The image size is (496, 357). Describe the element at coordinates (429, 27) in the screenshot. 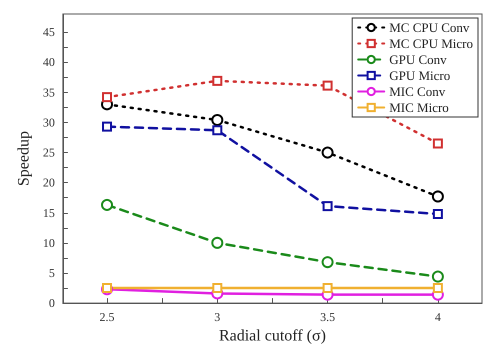

I see `legend-label: MC CPU Conv` at that location.